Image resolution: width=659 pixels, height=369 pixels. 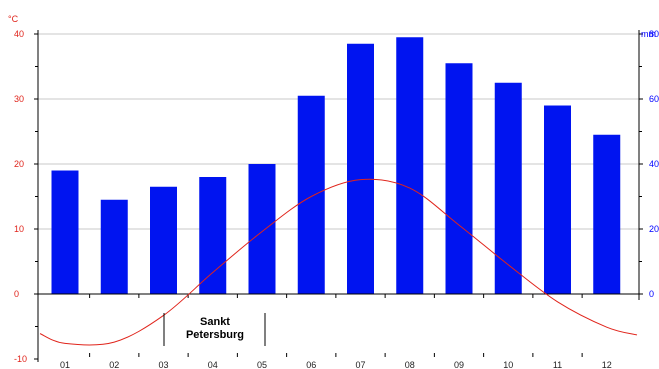 I want to click on right-axis-tick-label: 80, so click(x=654, y=34).